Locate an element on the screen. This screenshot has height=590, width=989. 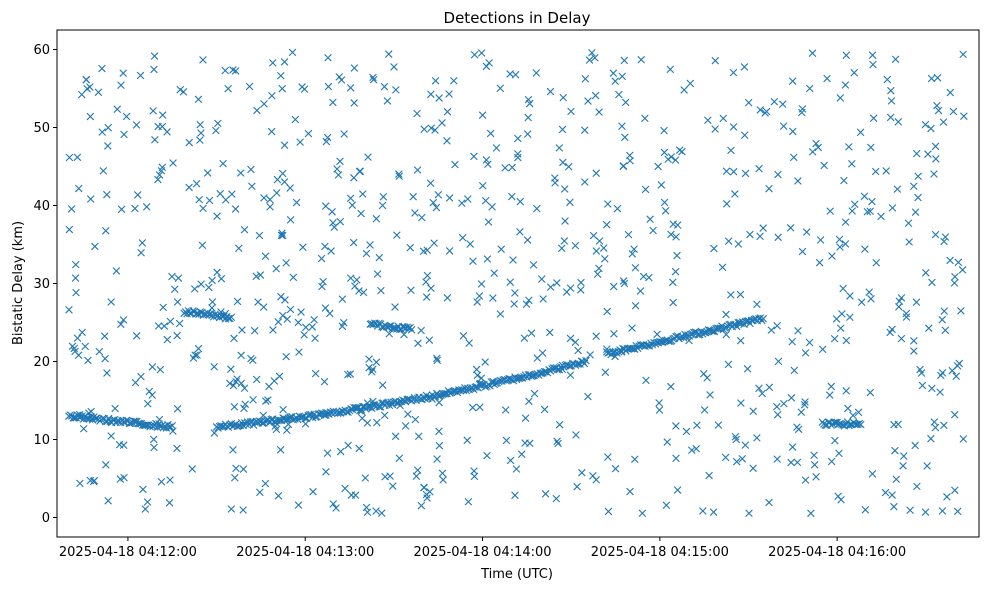
x-axis-label: Time (UTC) is located at coordinates (516, 574).